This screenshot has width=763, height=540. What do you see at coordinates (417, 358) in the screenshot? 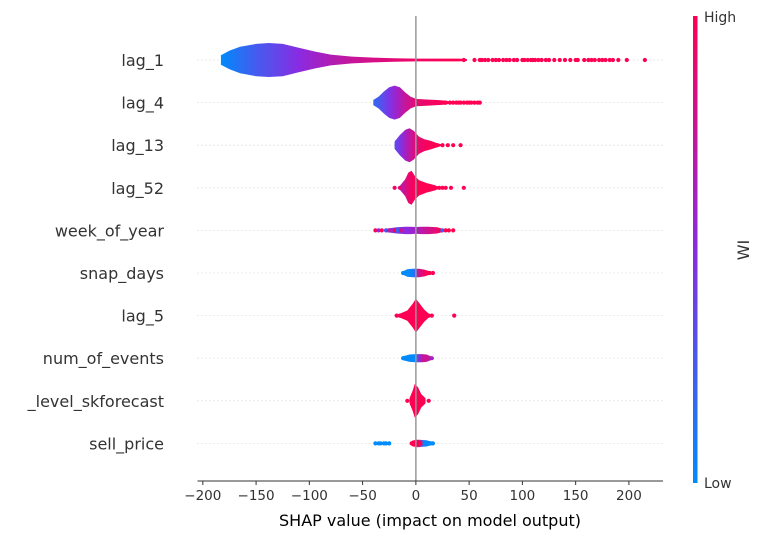
I see `violin-num-of-events` at bounding box center [417, 358].